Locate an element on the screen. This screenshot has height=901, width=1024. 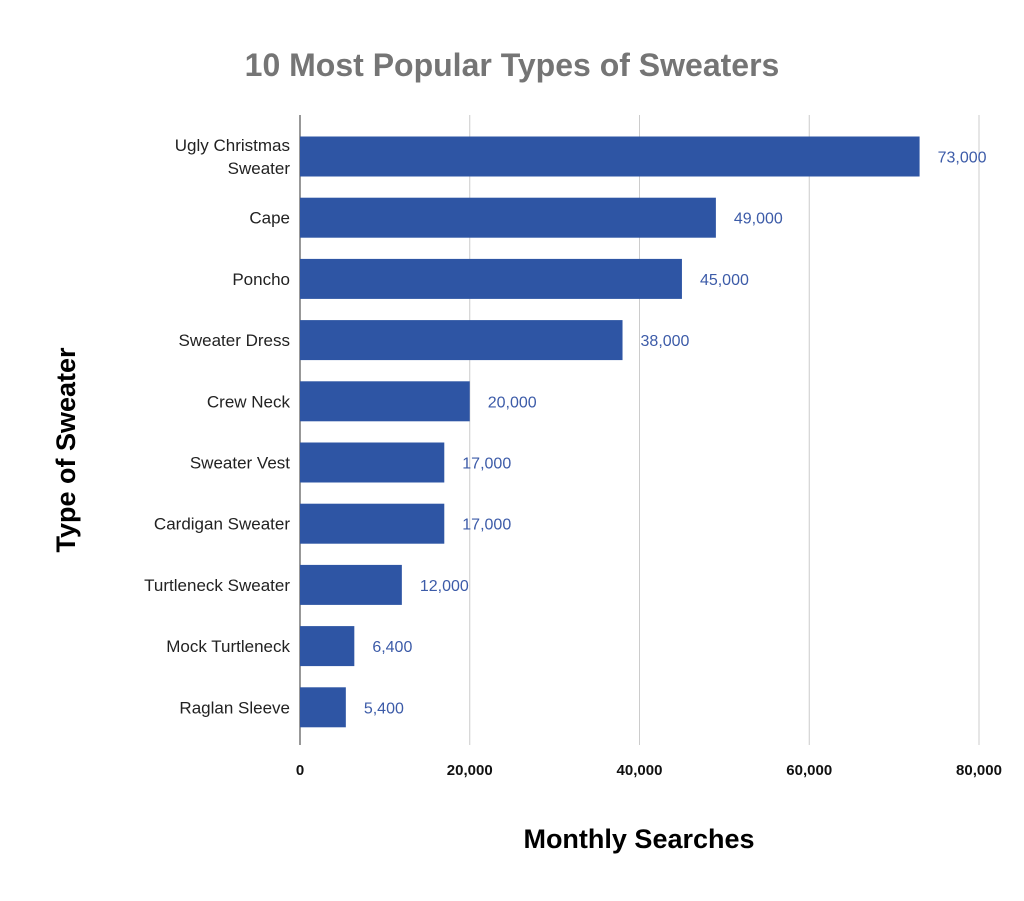
x-tick-label: 60,000 is located at coordinates (809, 770).